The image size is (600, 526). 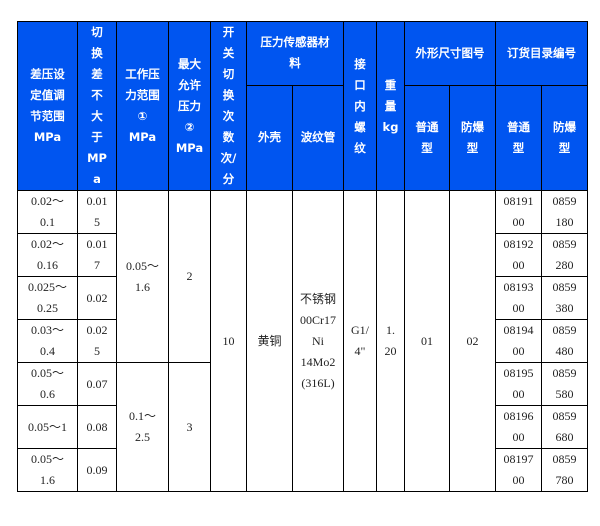 I want to click on cell-diff: 0.02 5, so click(x=97, y=341).